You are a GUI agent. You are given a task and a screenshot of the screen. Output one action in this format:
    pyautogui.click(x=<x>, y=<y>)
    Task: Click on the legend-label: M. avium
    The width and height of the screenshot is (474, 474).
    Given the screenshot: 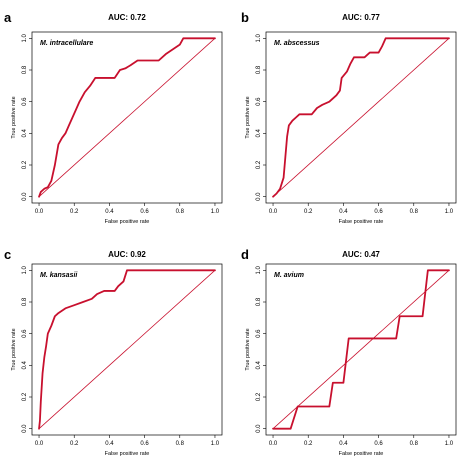 What is the action you would take?
    pyautogui.click(x=289, y=275)
    